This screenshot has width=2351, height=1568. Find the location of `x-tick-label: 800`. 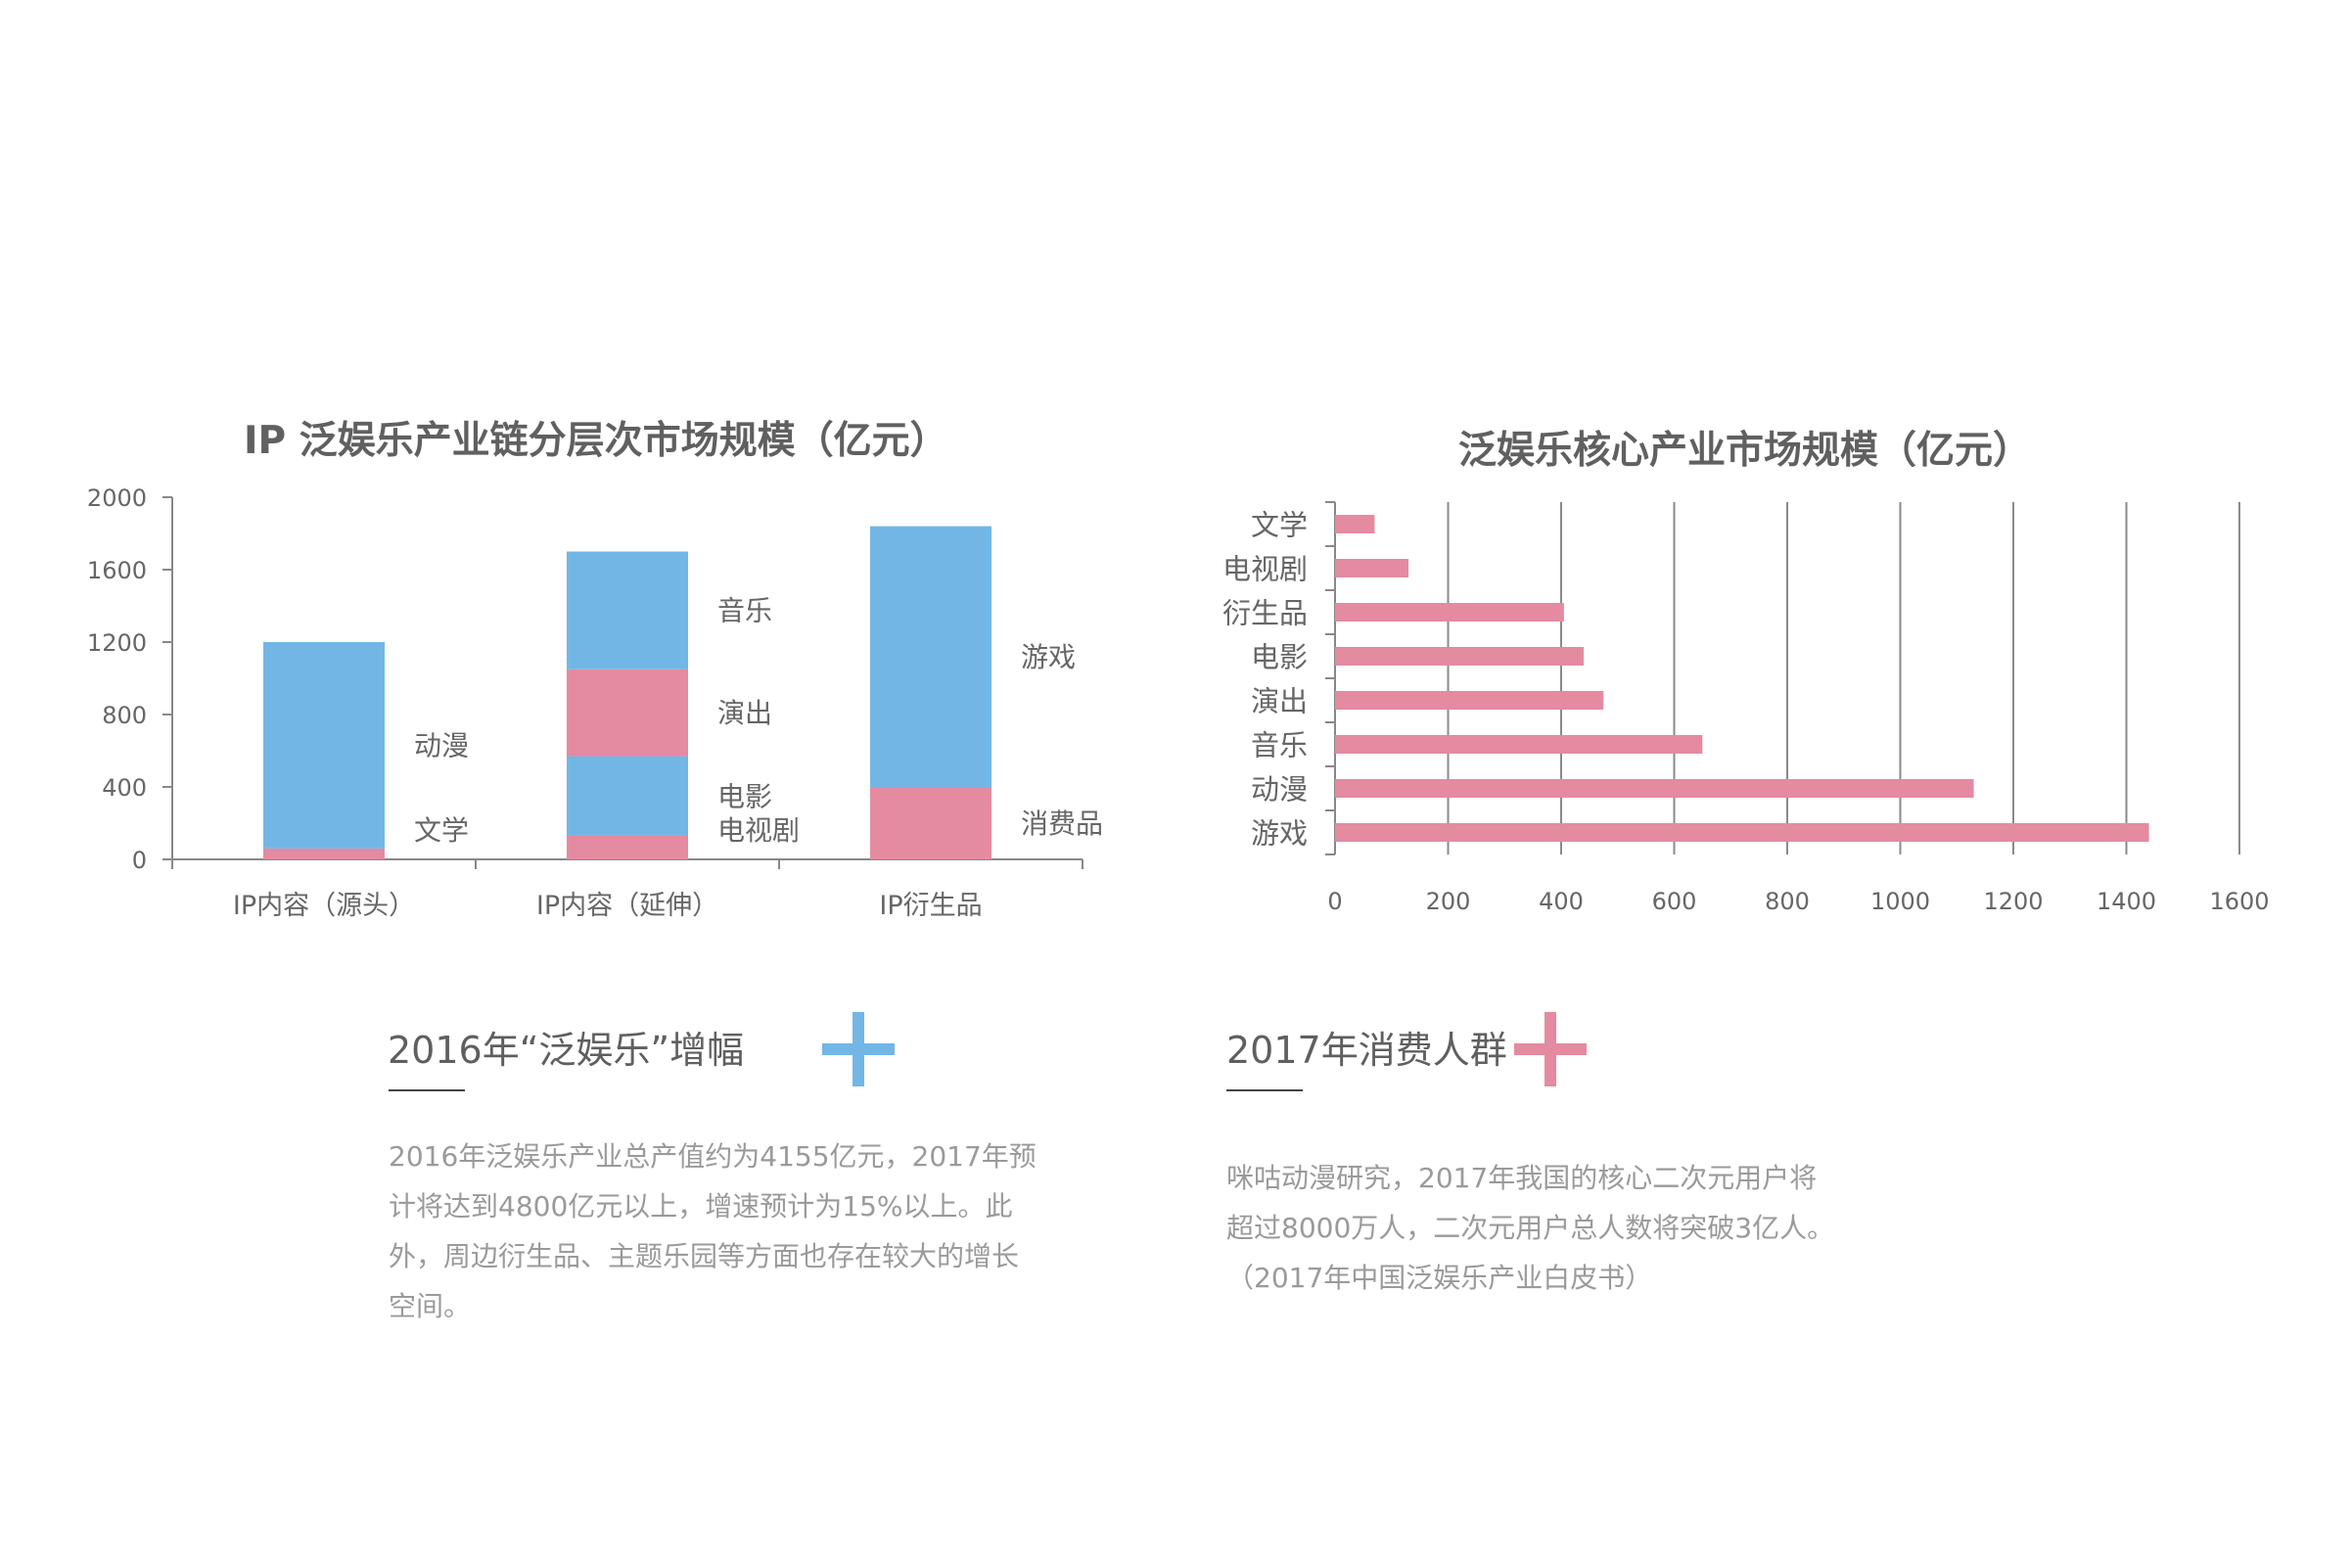

x-tick-label: 800 is located at coordinates (1787, 901).